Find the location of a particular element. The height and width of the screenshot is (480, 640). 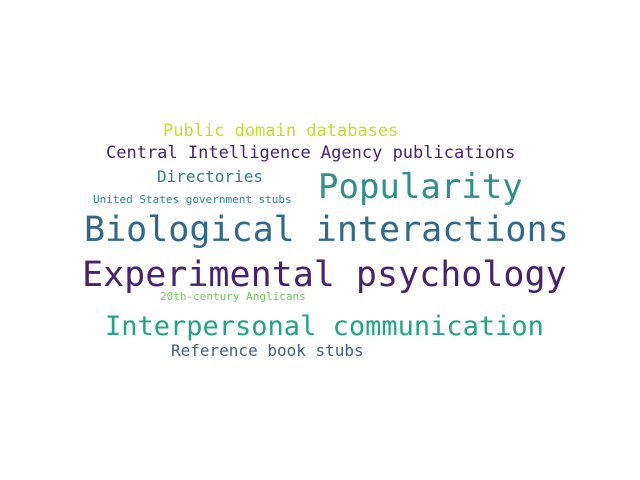

word-public-domain-databases: Public domain databases is located at coordinates (281, 131).